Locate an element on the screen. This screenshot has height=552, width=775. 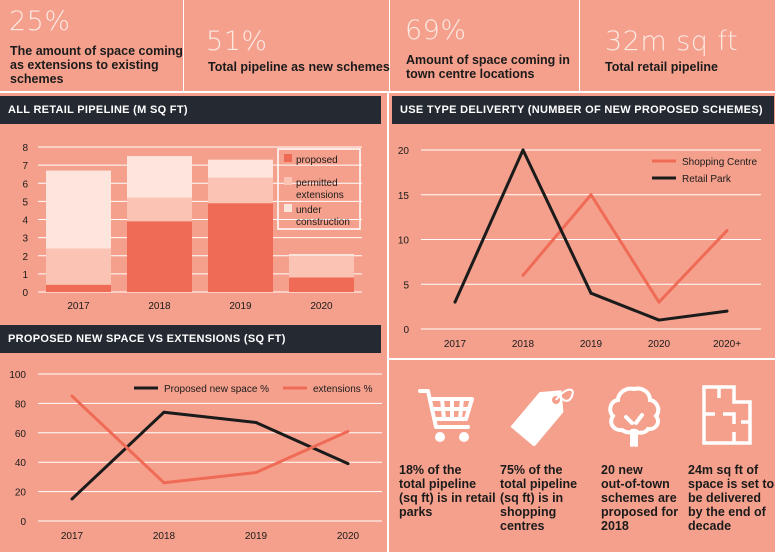
legend-label: Retail Park is located at coordinates (707, 179).